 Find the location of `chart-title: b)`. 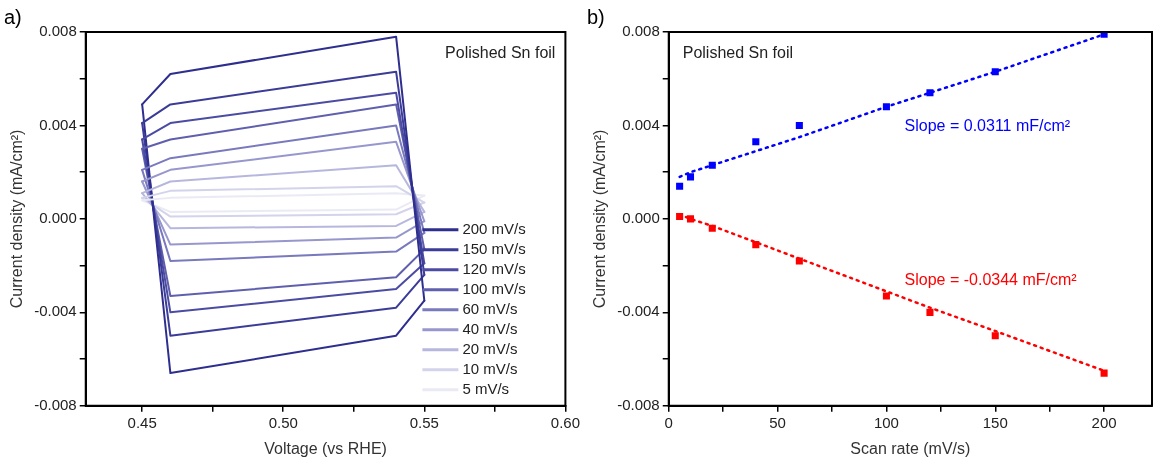

chart-title: b) is located at coordinates (596, 16).